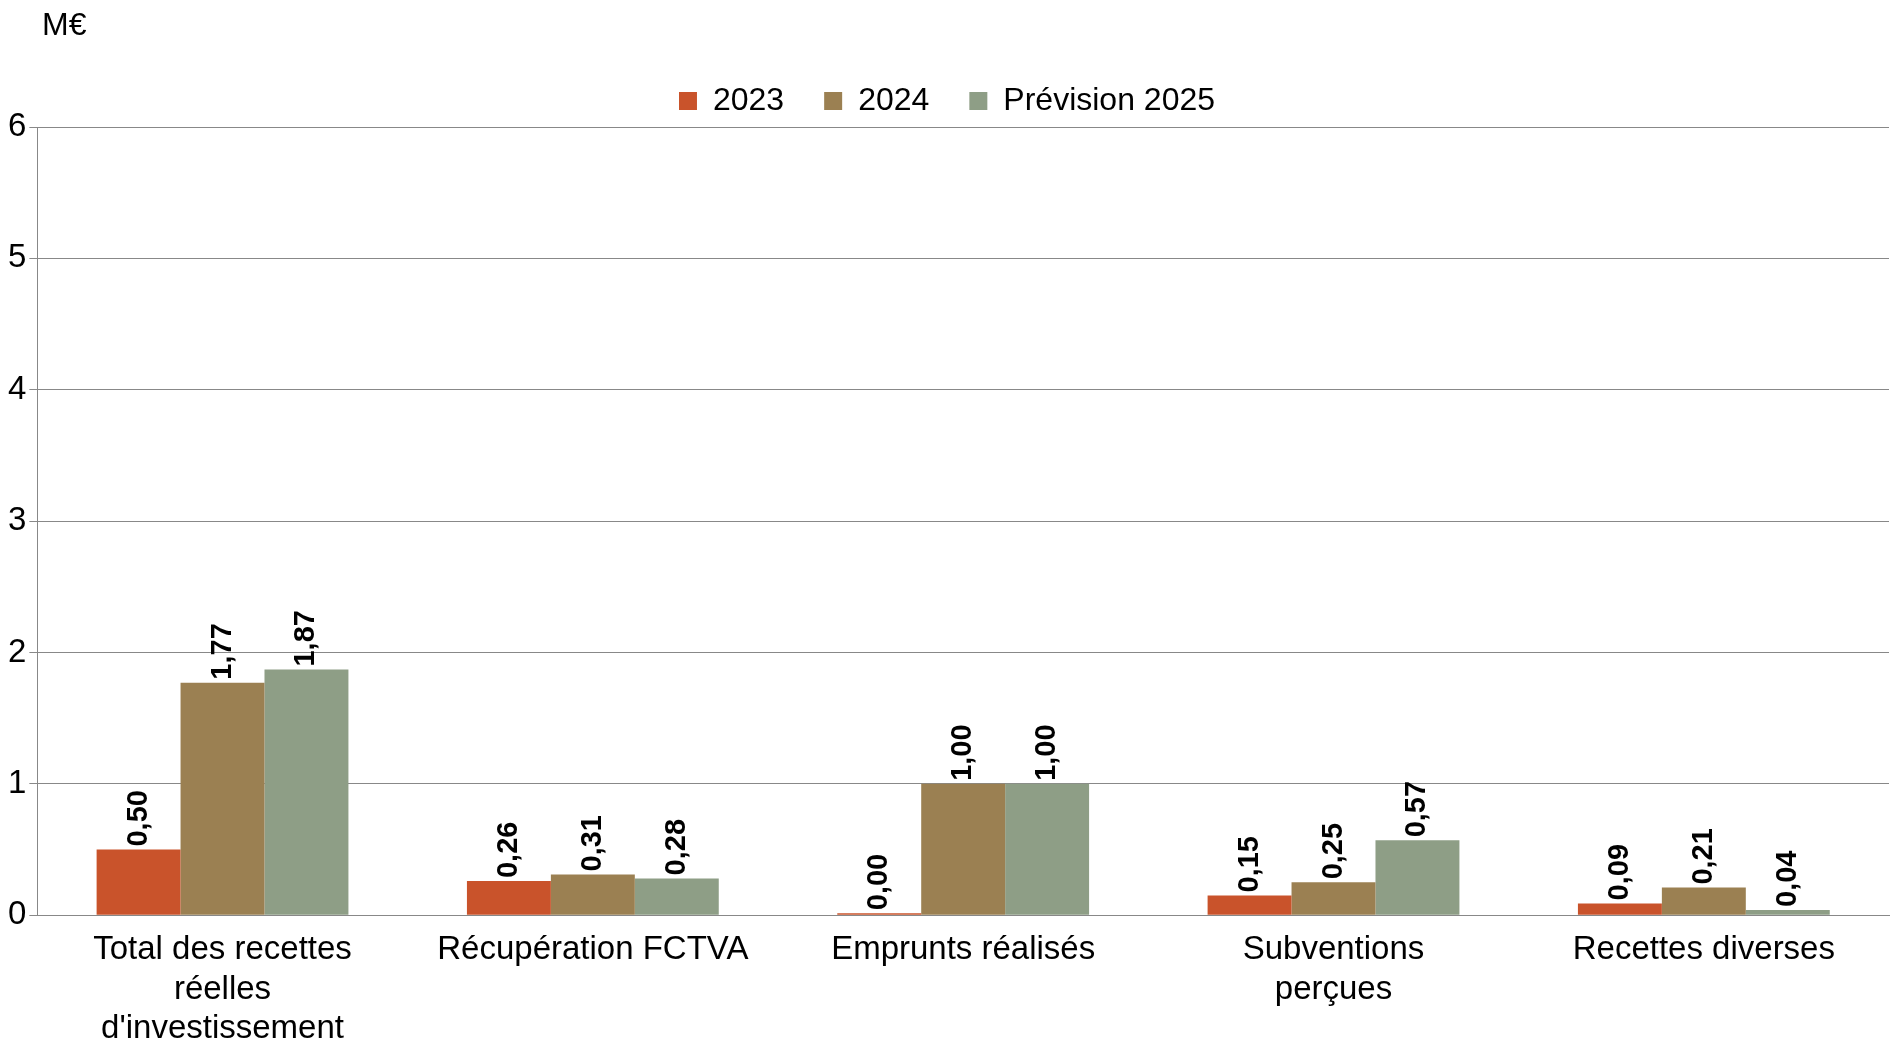  What do you see at coordinates (17, 256) in the screenshot?
I see `y-tick-label: 5` at bounding box center [17, 256].